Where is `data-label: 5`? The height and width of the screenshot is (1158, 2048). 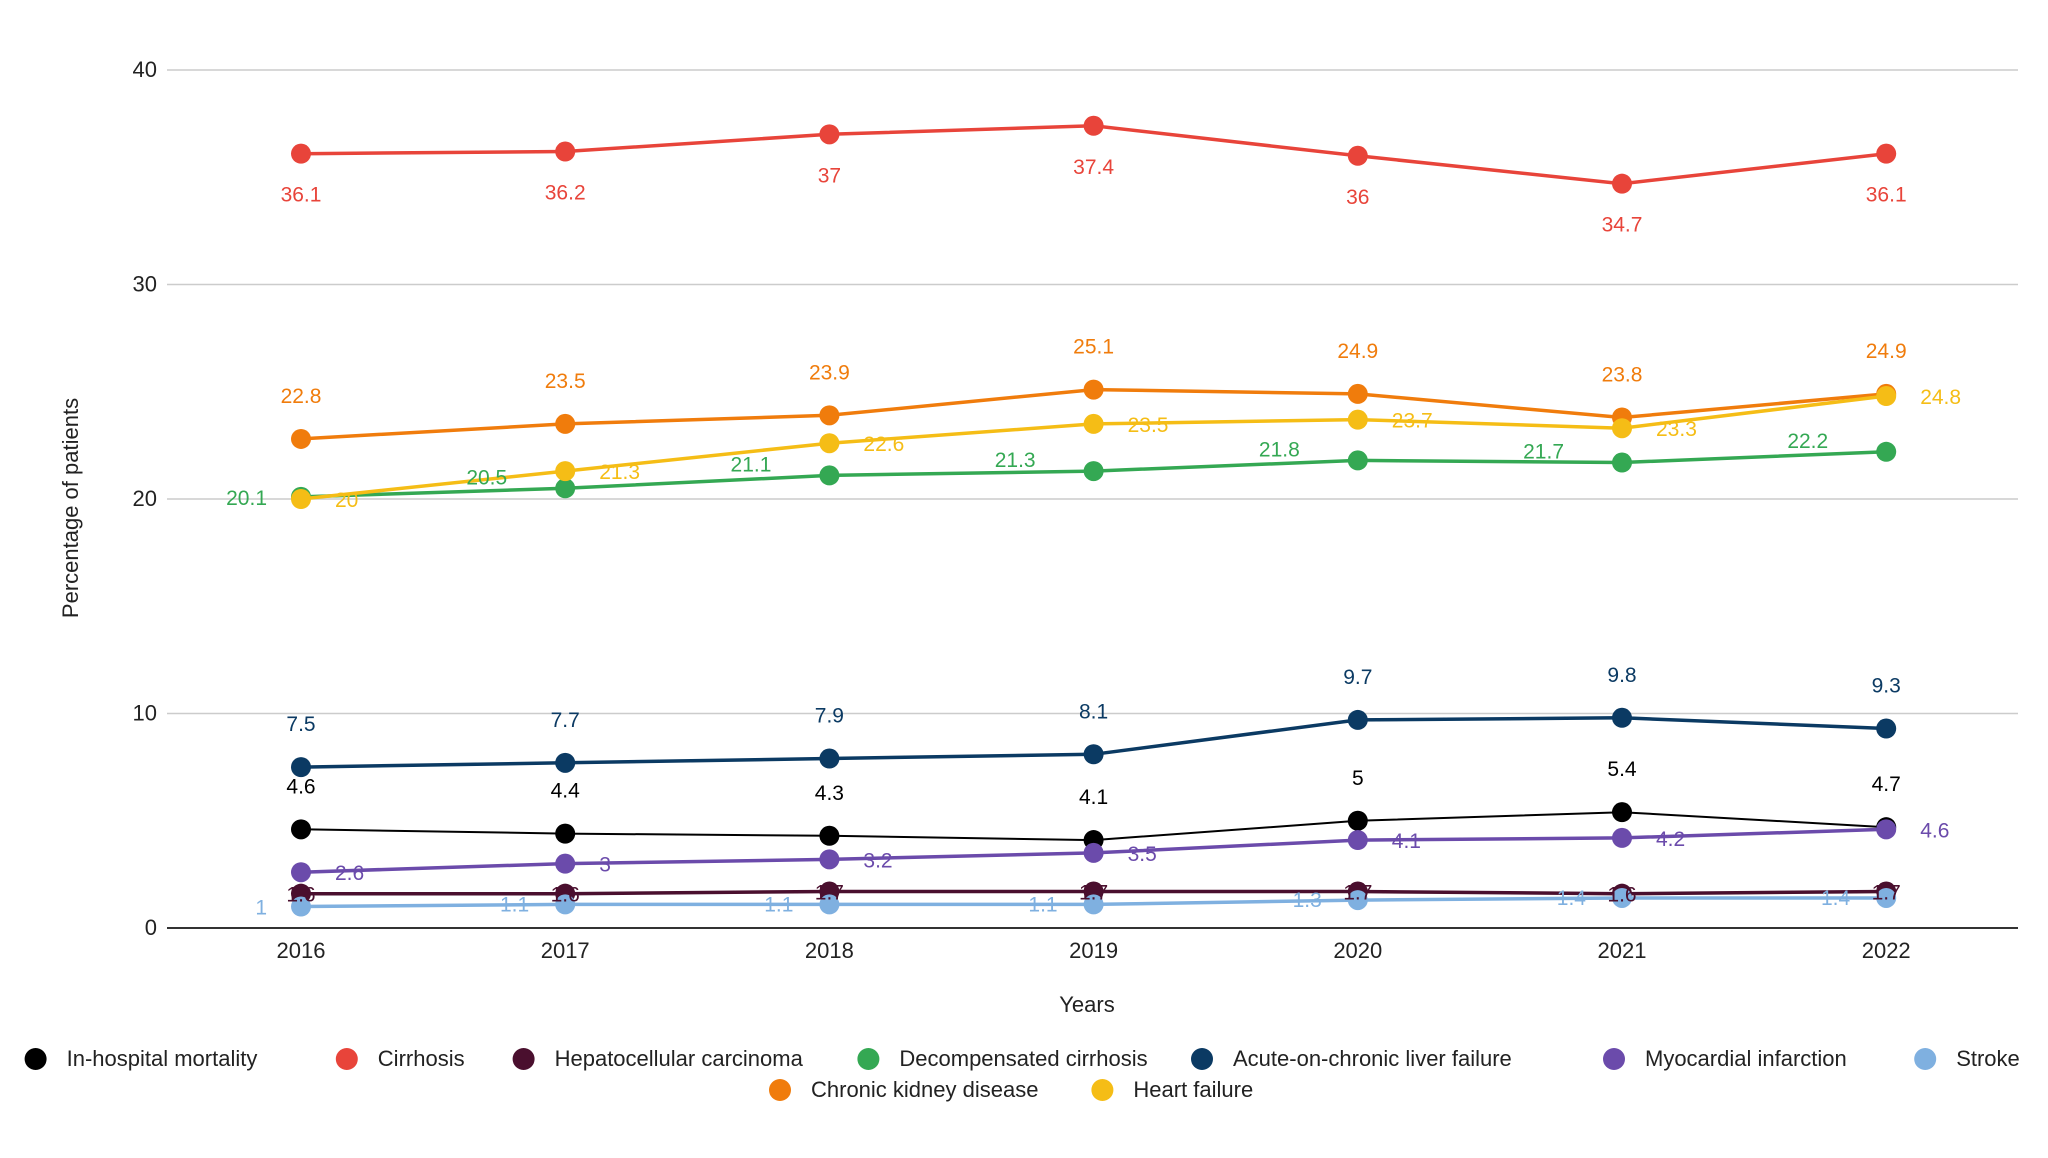 data-label: 5 is located at coordinates (1358, 778).